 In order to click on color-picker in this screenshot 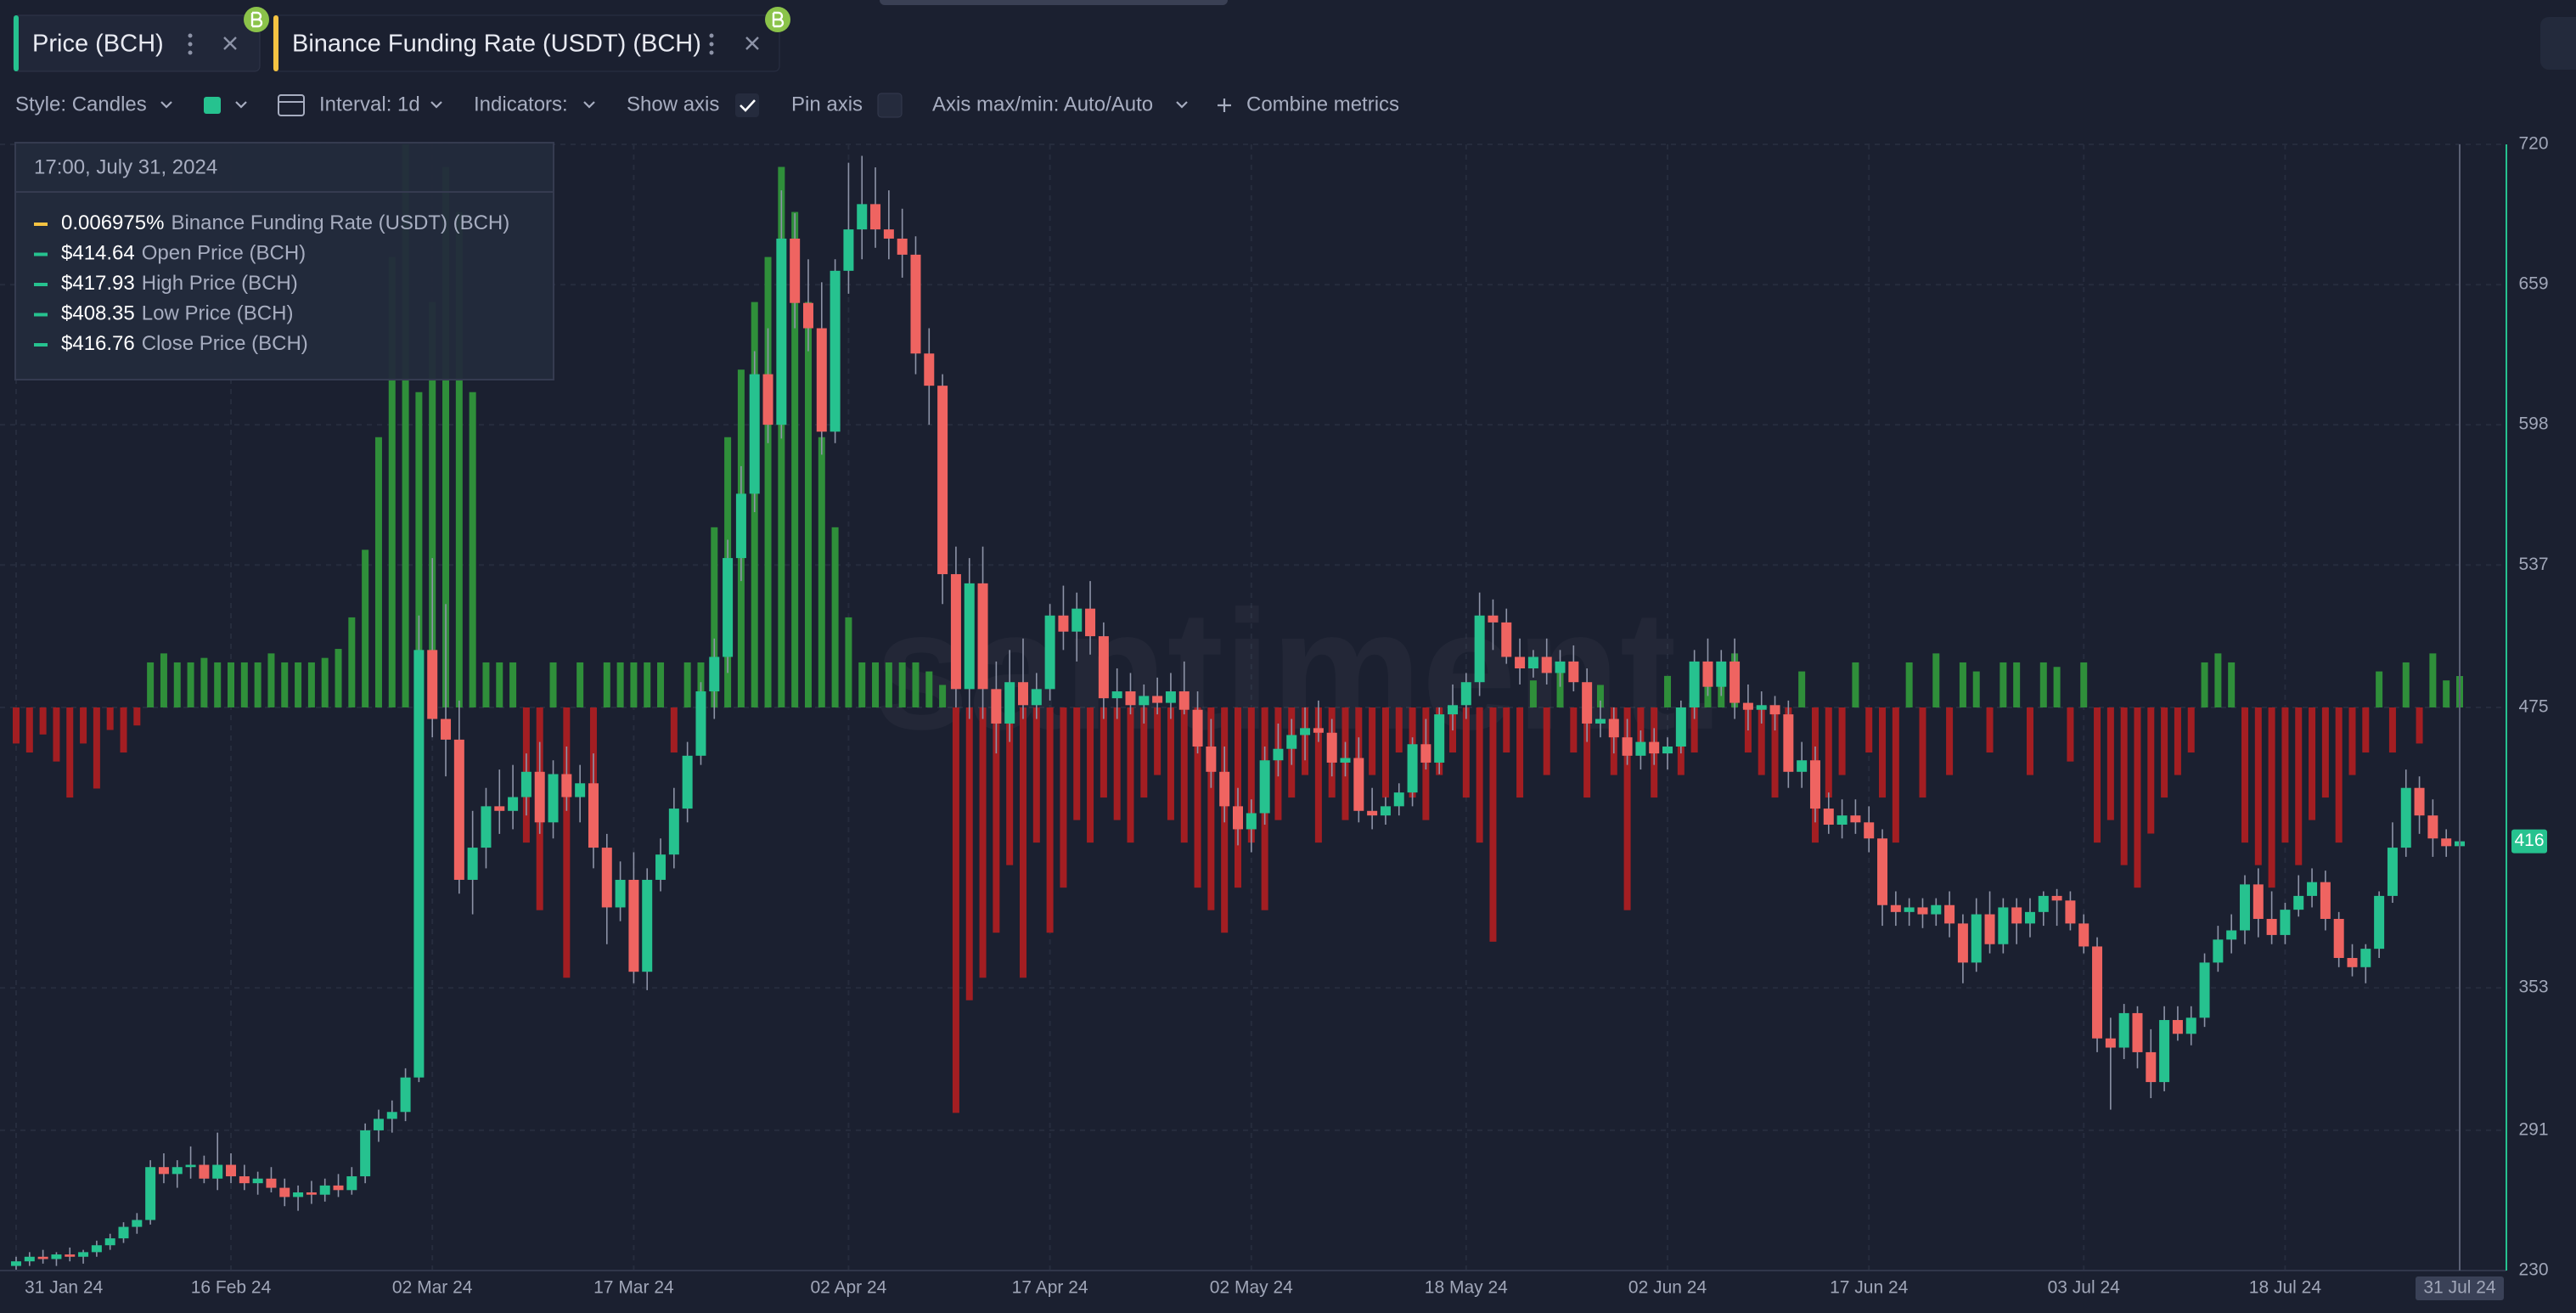, I will do `click(212, 105)`.